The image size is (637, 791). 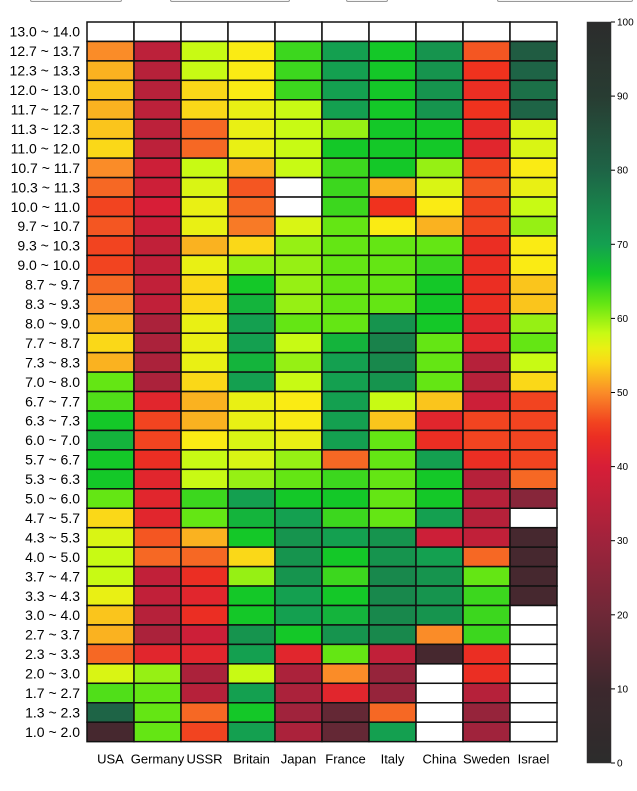 I want to click on y-tick-label: 7.3 ~ 8.3, so click(x=52, y=362).